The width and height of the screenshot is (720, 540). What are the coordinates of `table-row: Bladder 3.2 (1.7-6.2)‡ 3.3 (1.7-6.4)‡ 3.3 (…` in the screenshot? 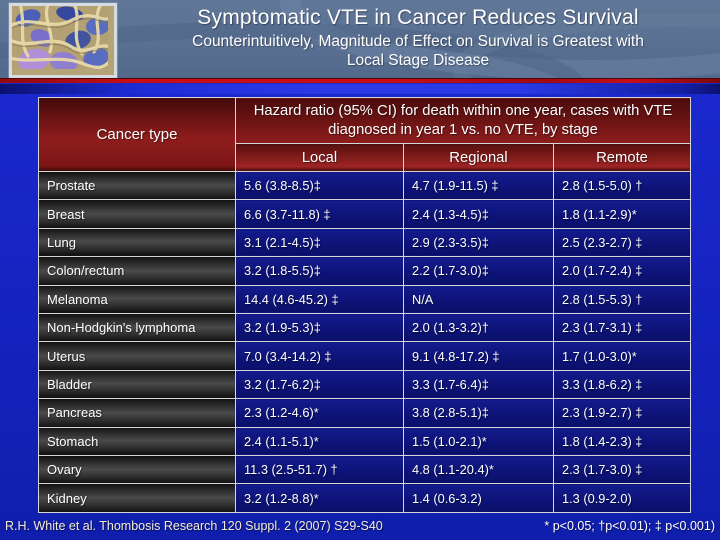 It's located at (364, 384).